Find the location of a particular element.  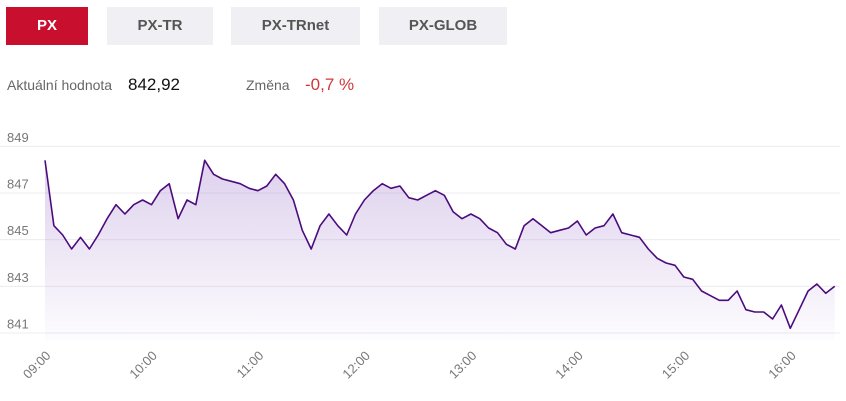

tab: PX is located at coordinates (47, 26).